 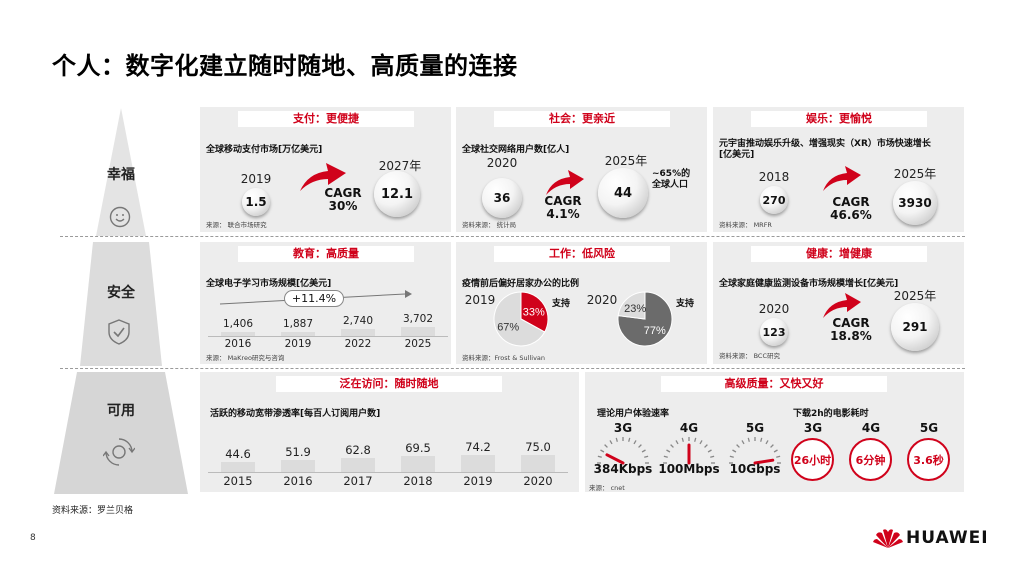 What do you see at coordinates (929, 428) in the screenshot?
I see `movie-gen-label: 5G` at bounding box center [929, 428].